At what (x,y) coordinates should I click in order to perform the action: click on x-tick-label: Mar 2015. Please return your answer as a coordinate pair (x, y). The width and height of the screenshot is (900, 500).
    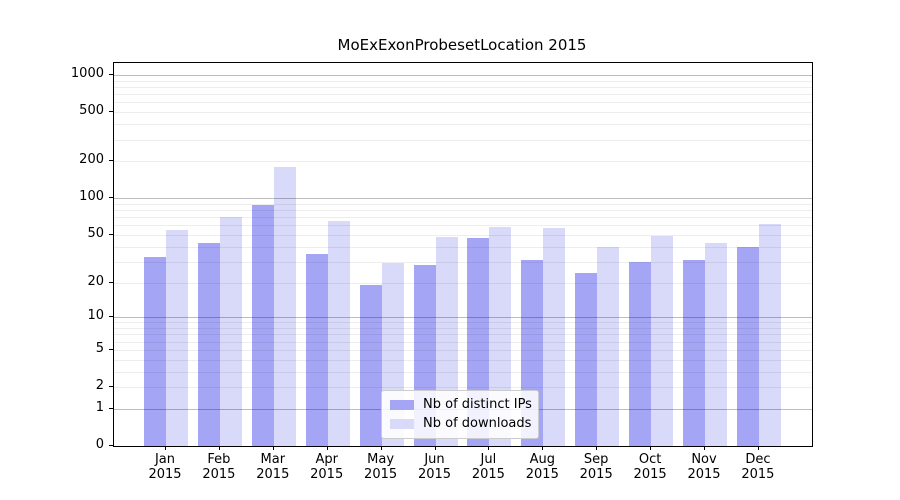
    Looking at the image, I should click on (273, 467).